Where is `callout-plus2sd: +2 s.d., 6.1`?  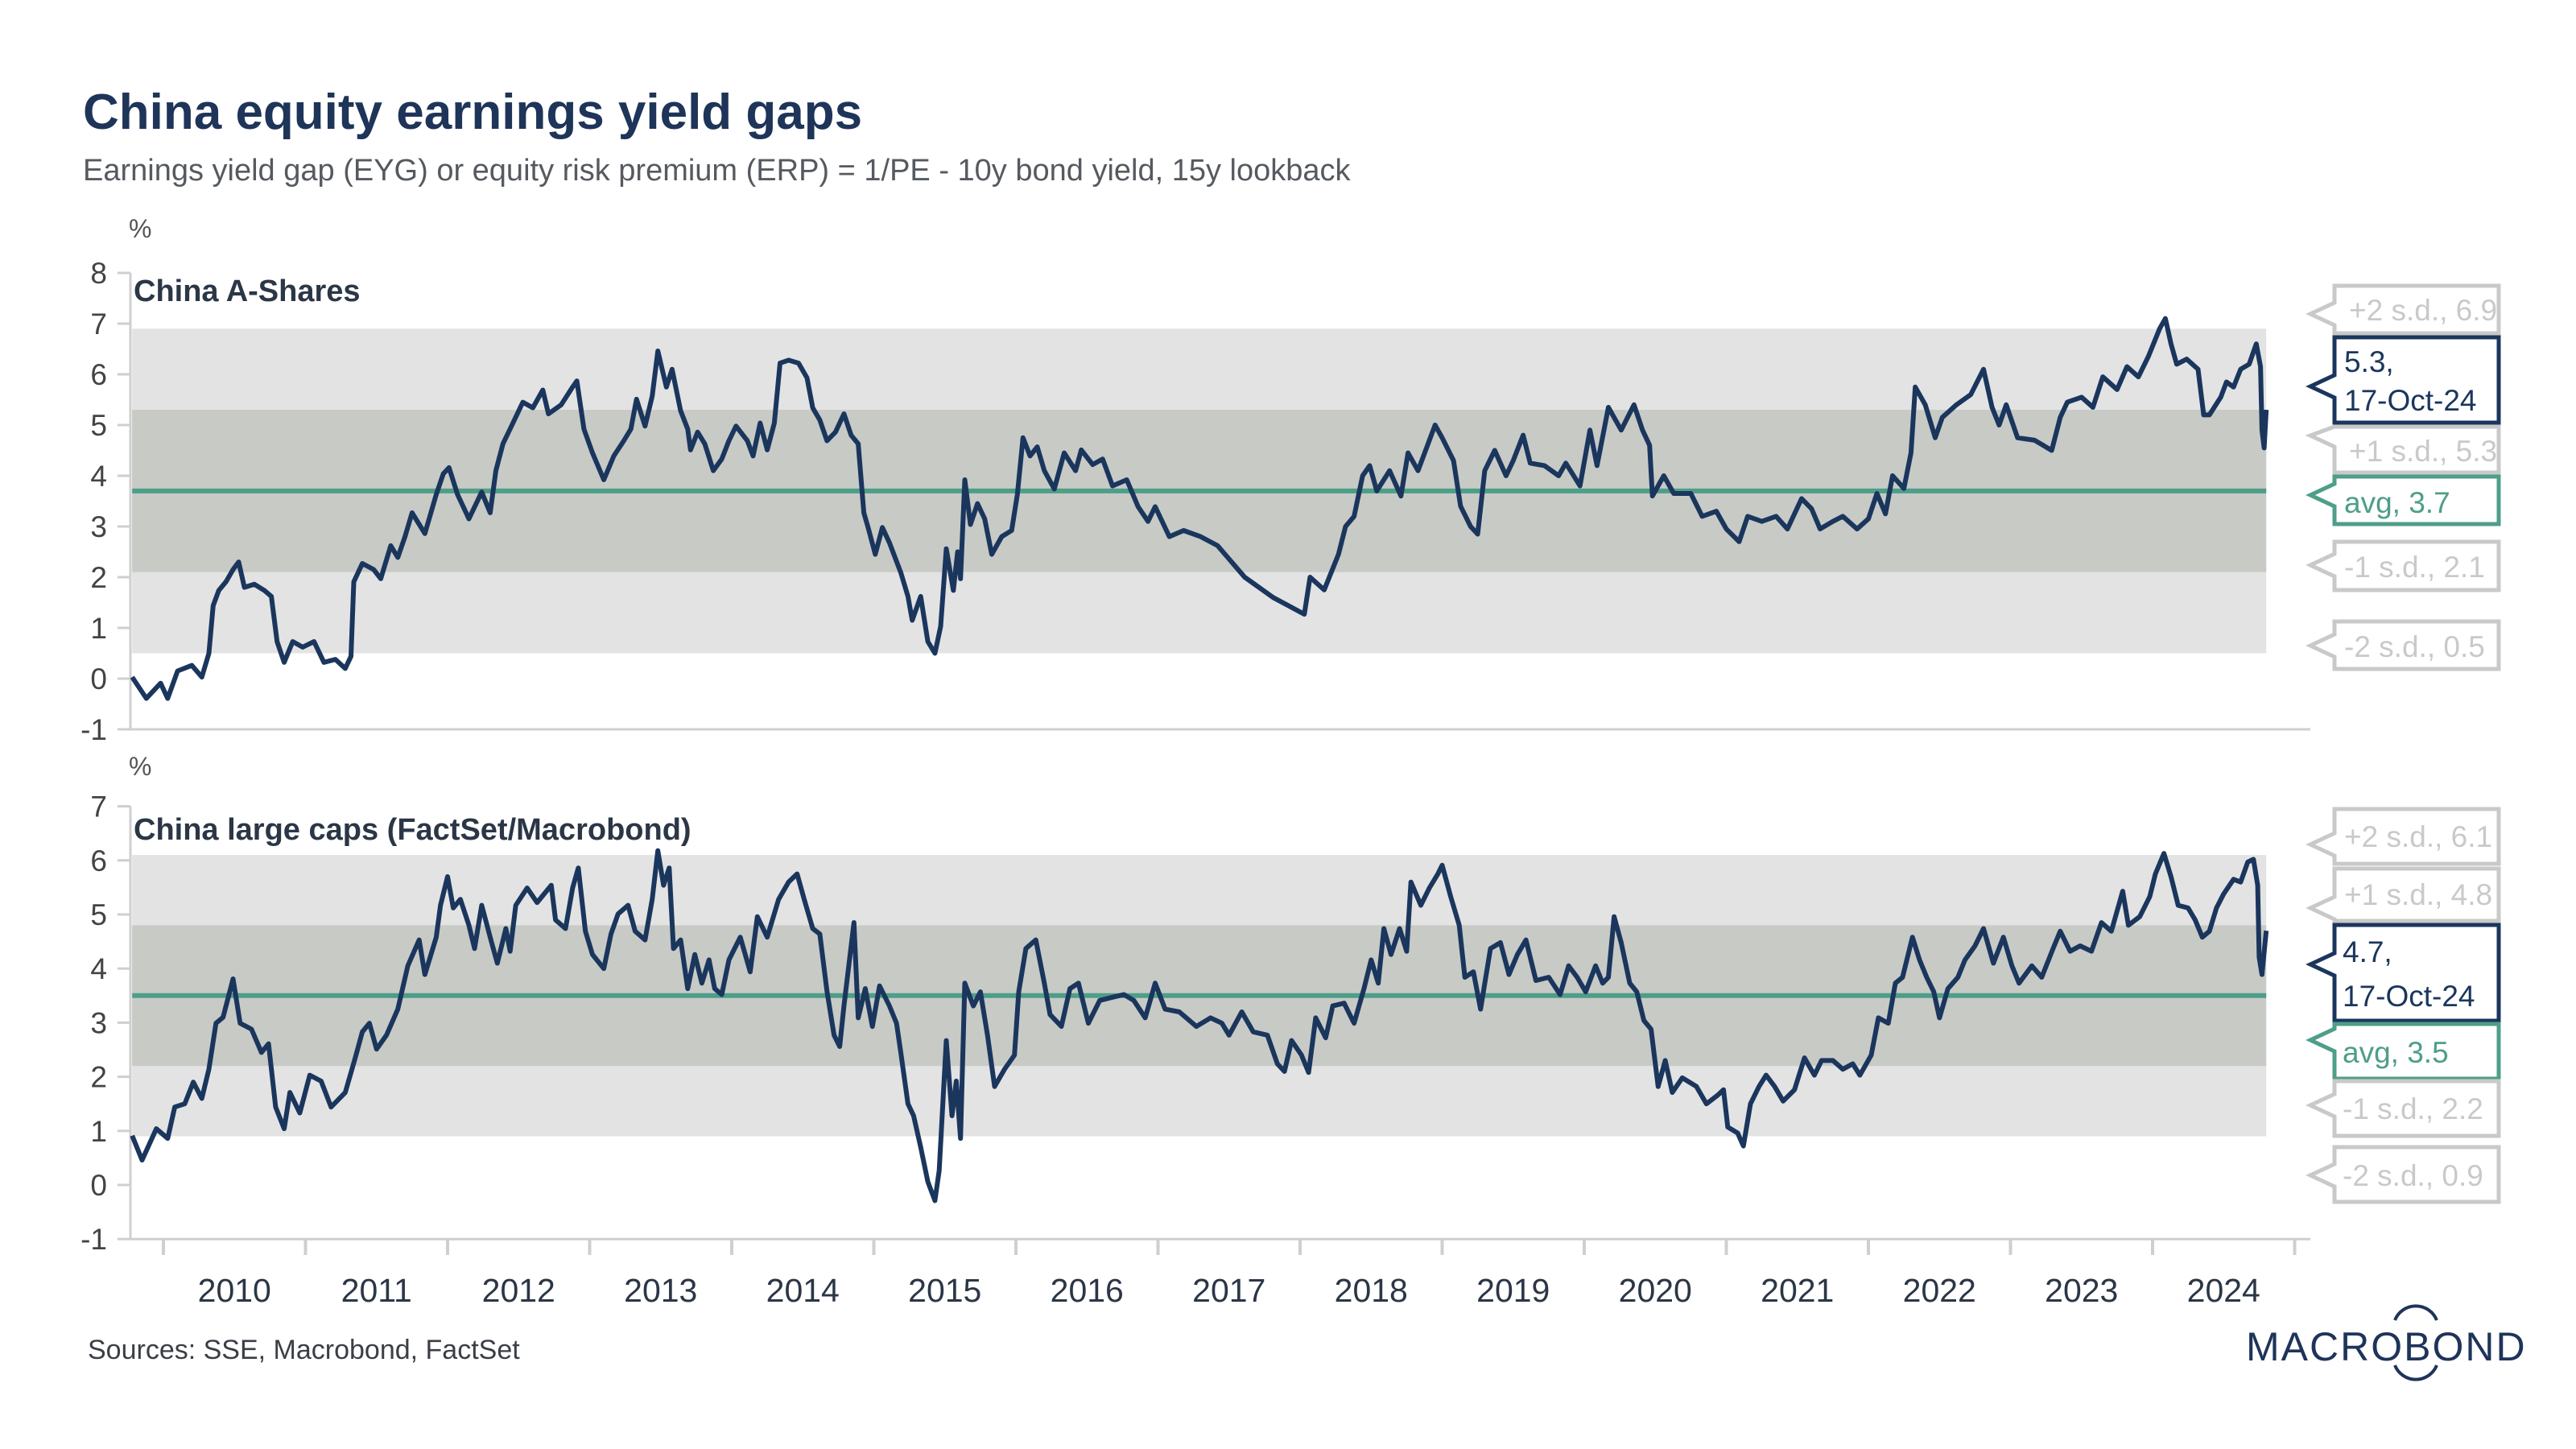 callout-plus2sd: +2 s.d., 6.1 is located at coordinates (2403, 836).